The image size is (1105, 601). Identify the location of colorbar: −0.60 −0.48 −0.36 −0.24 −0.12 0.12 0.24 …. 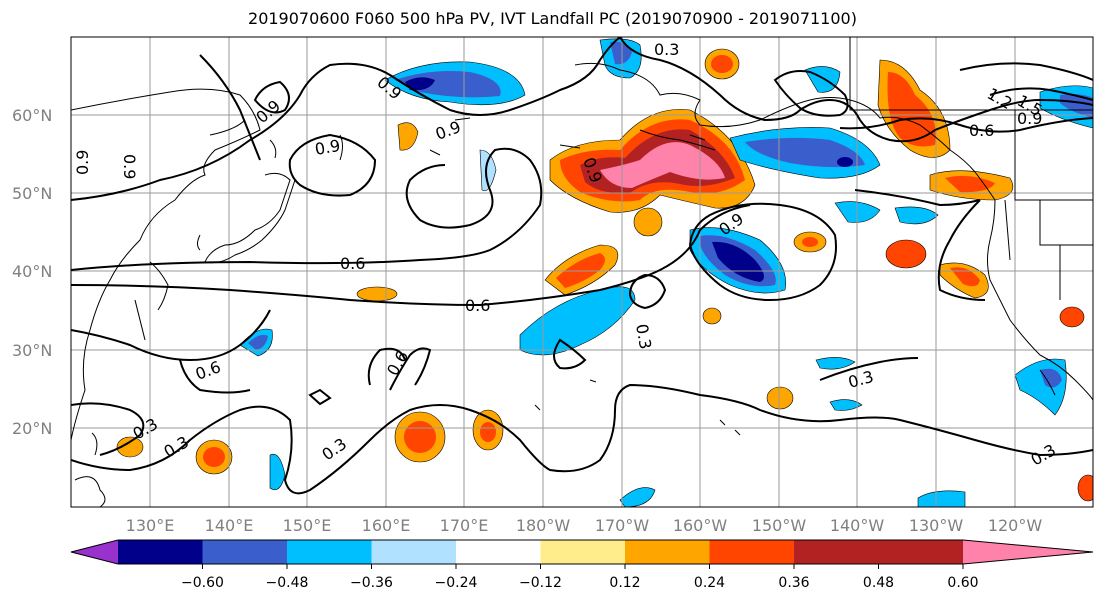
(582, 565).